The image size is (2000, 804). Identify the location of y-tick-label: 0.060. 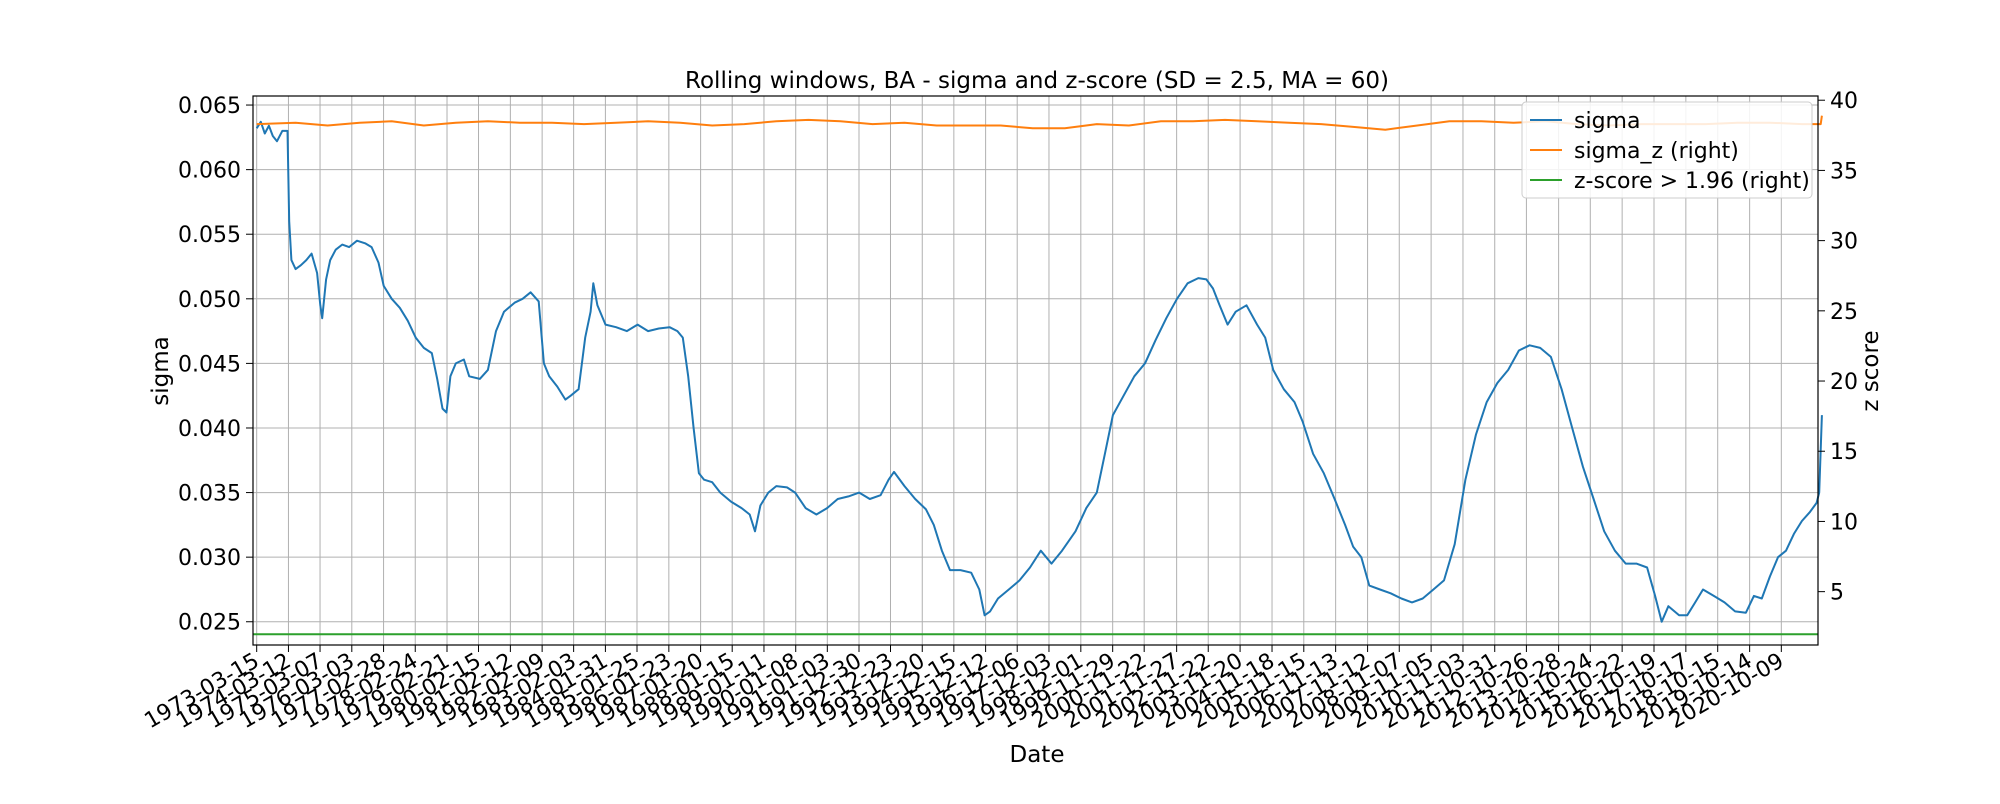
(209, 171).